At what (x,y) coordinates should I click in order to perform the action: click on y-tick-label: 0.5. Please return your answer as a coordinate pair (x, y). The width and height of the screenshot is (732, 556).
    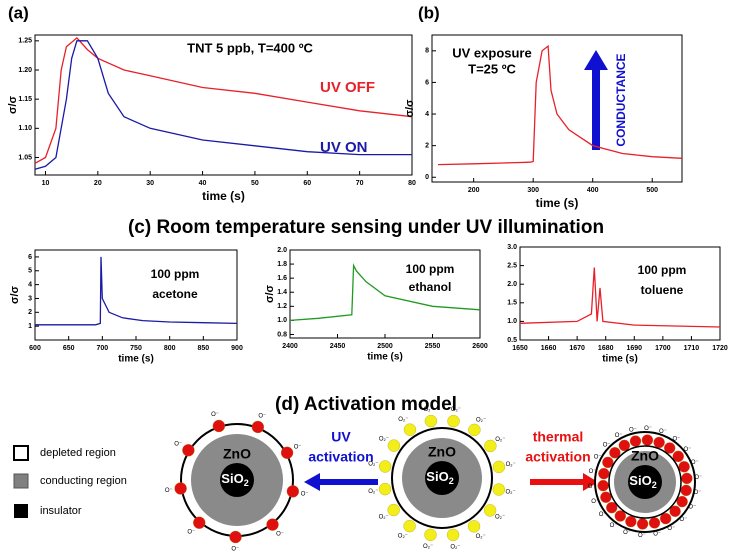
    Looking at the image, I should click on (512, 340).